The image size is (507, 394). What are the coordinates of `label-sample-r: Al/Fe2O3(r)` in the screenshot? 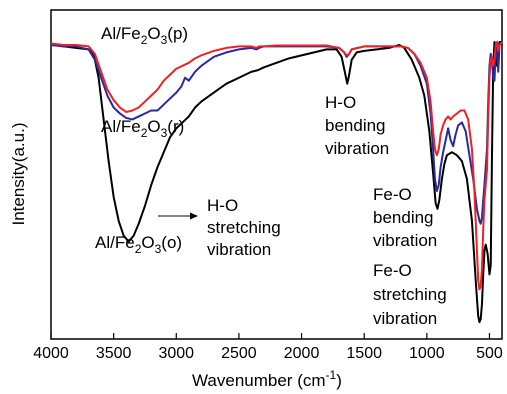 It's located at (142, 128).